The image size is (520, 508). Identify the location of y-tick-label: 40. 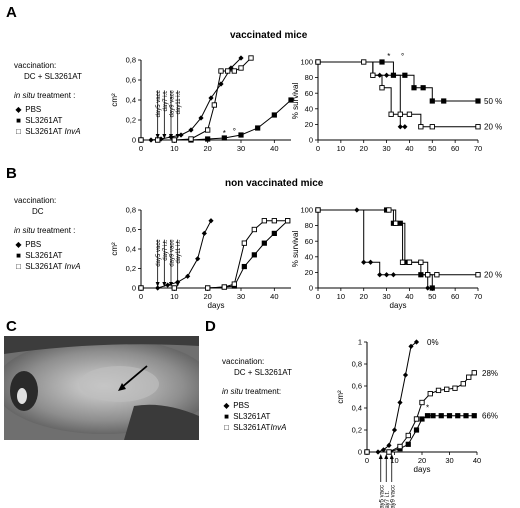
(309, 108).